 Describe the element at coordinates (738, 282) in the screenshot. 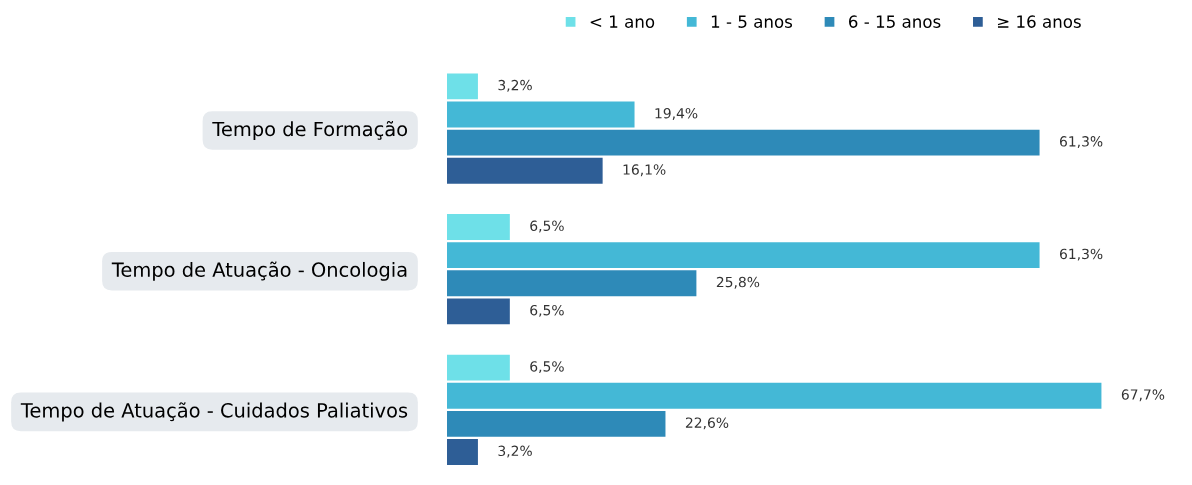

I see `data-label: 25,8%` at that location.